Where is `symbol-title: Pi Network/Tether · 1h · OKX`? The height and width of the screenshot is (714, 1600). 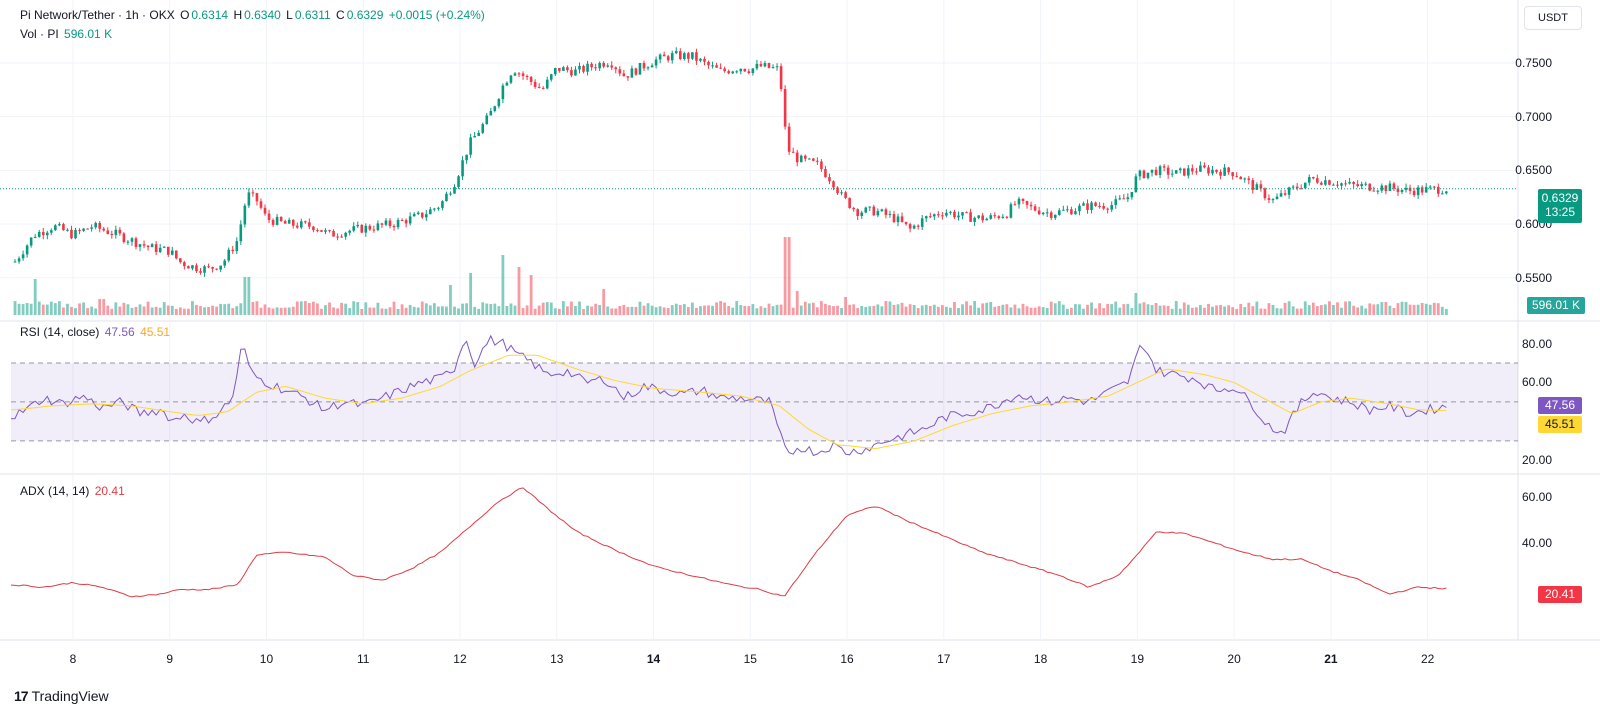 symbol-title: Pi Network/Tether · 1h · OKX is located at coordinates (97, 15).